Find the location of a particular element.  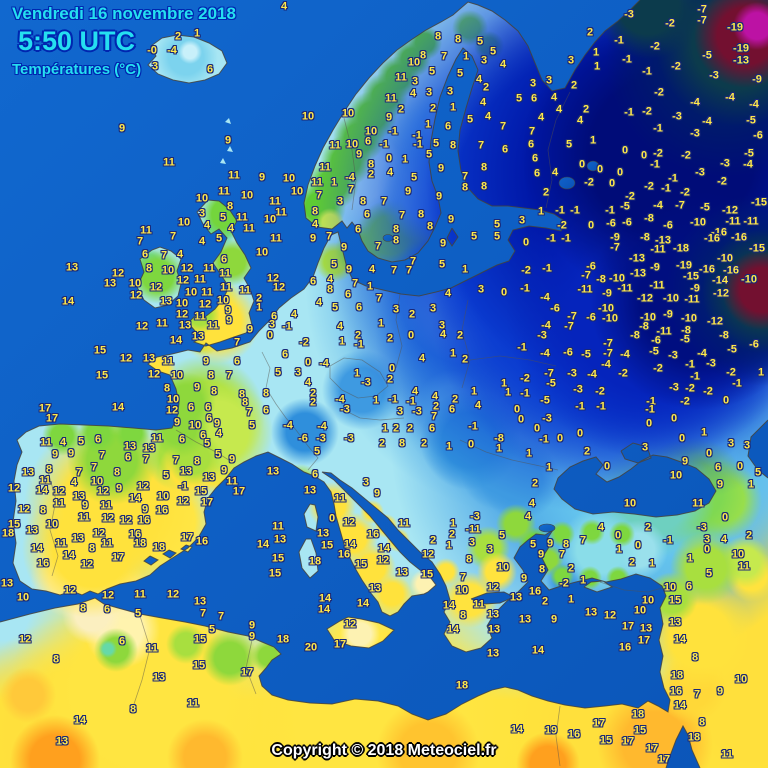

copyright-label: Copyright © 2018 Meteociel.fr is located at coordinates (384, 750).